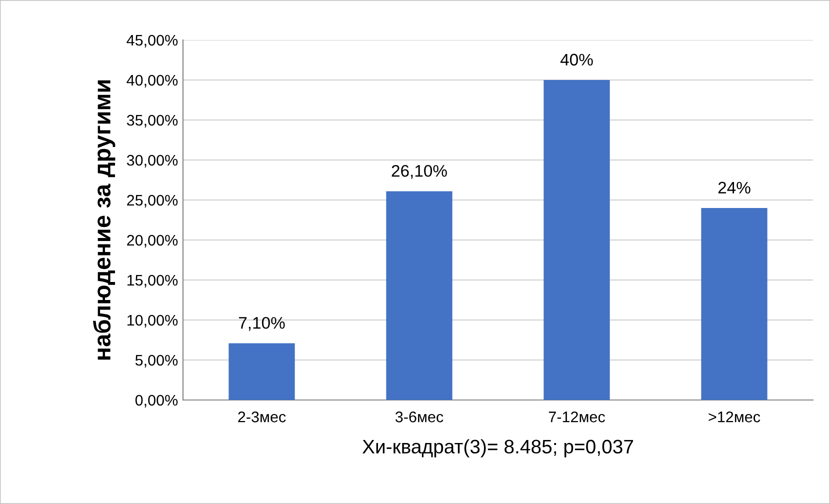  Describe the element at coordinates (104, 220) in the screenshot. I see `y-axis-title: наблюдение за другими` at that location.